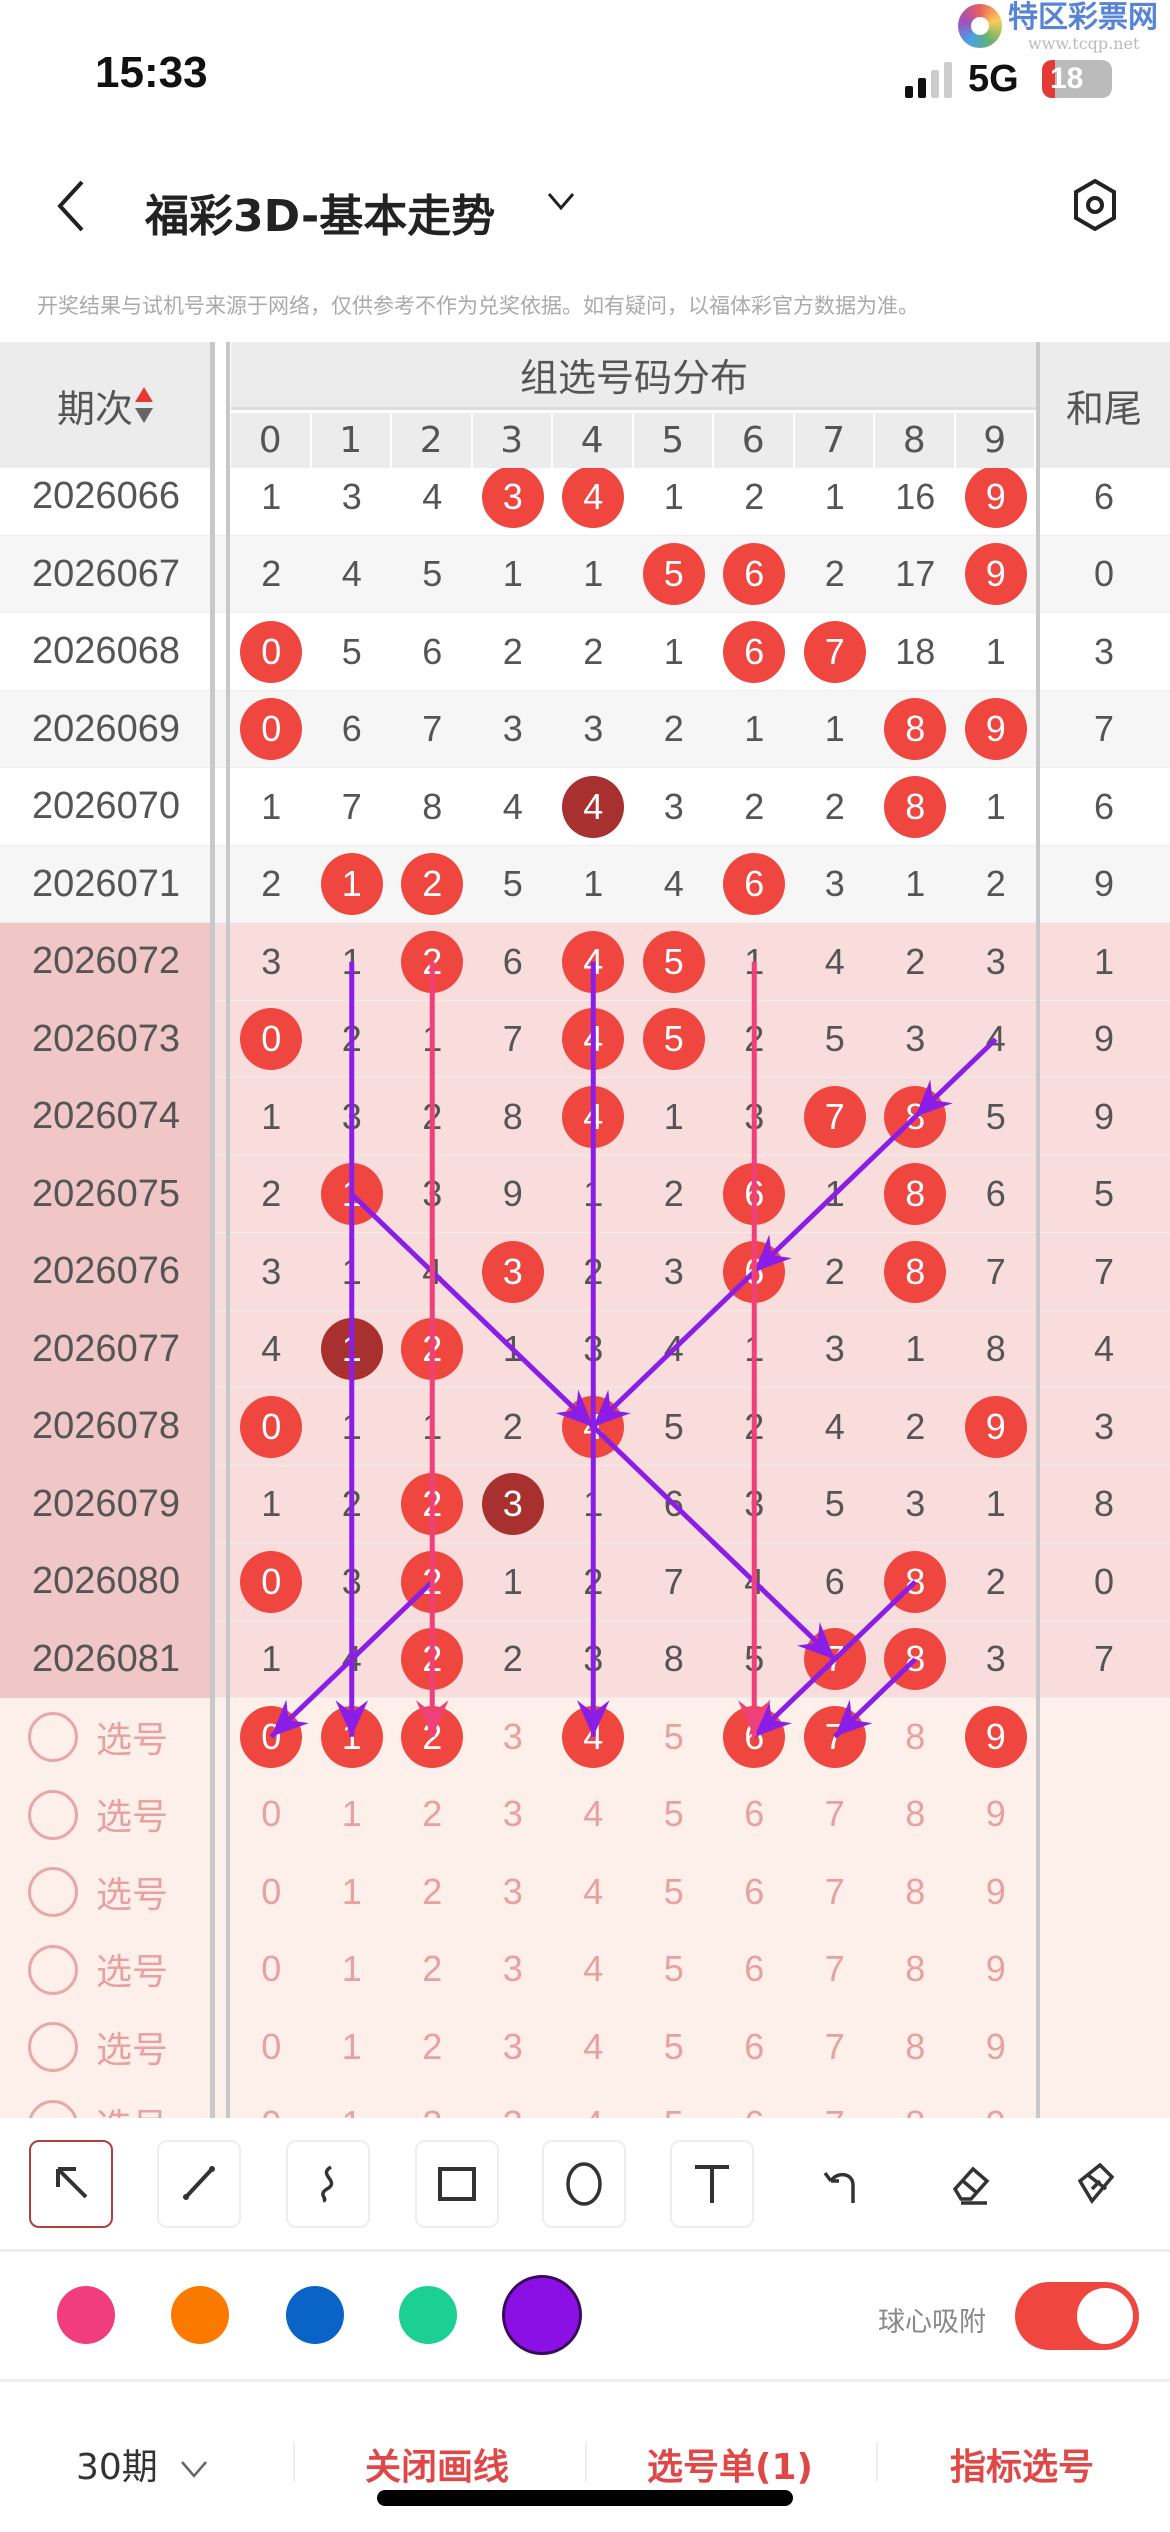 This screenshot has width=1170, height=2532. I want to click on line-tool-button, so click(199, 2184).